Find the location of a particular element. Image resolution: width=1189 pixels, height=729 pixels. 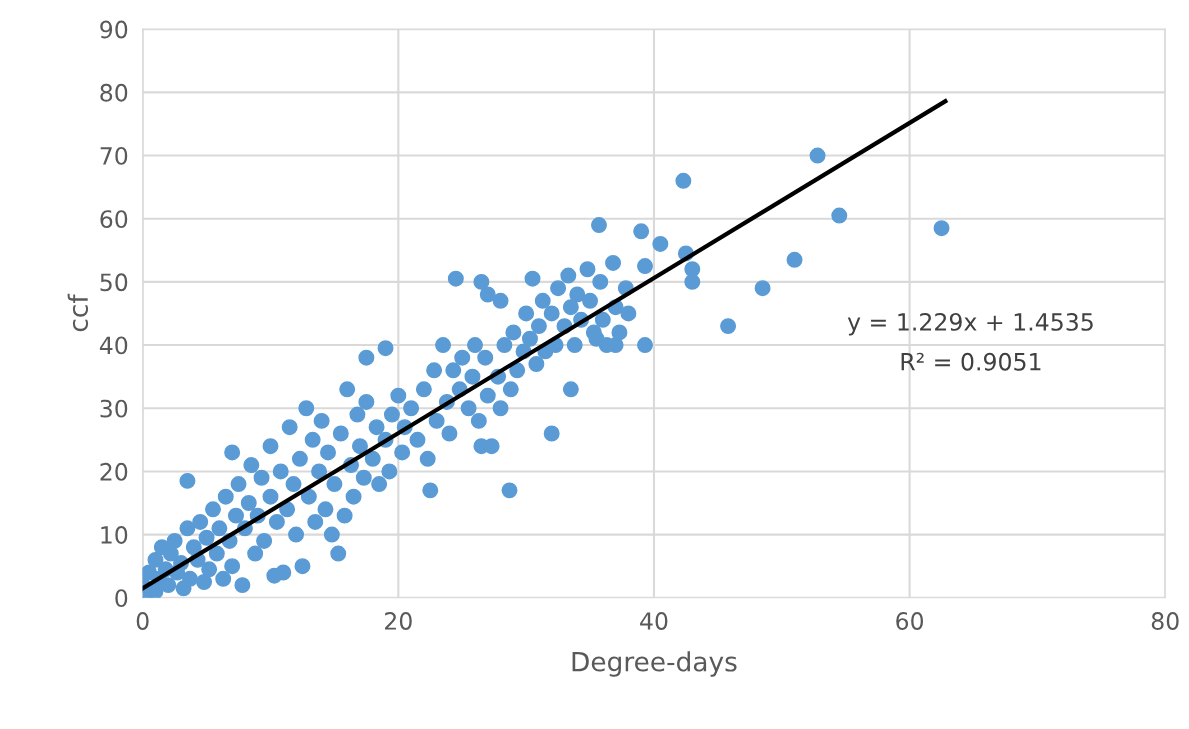

y-tick-label: 90 is located at coordinates (114, 29).